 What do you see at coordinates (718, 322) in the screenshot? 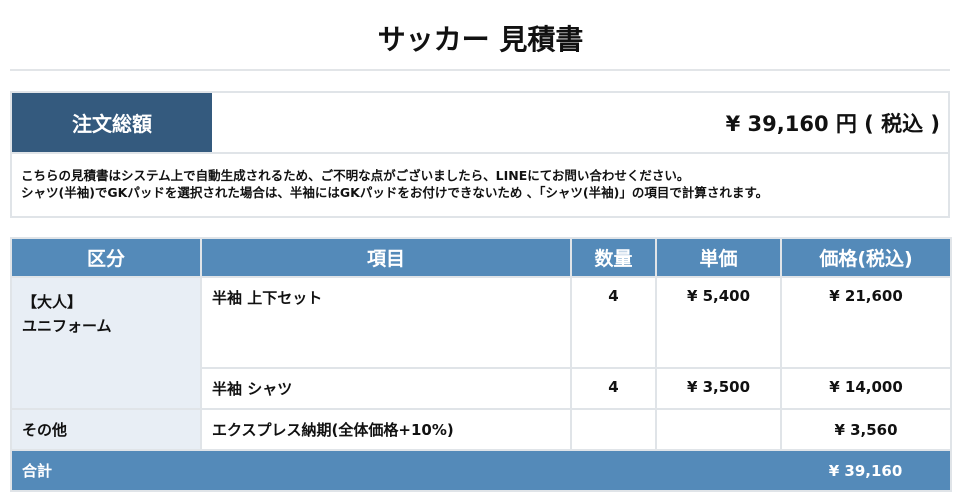
I see `unit-price-cell: ¥ 5,400` at bounding box center [718, 322].